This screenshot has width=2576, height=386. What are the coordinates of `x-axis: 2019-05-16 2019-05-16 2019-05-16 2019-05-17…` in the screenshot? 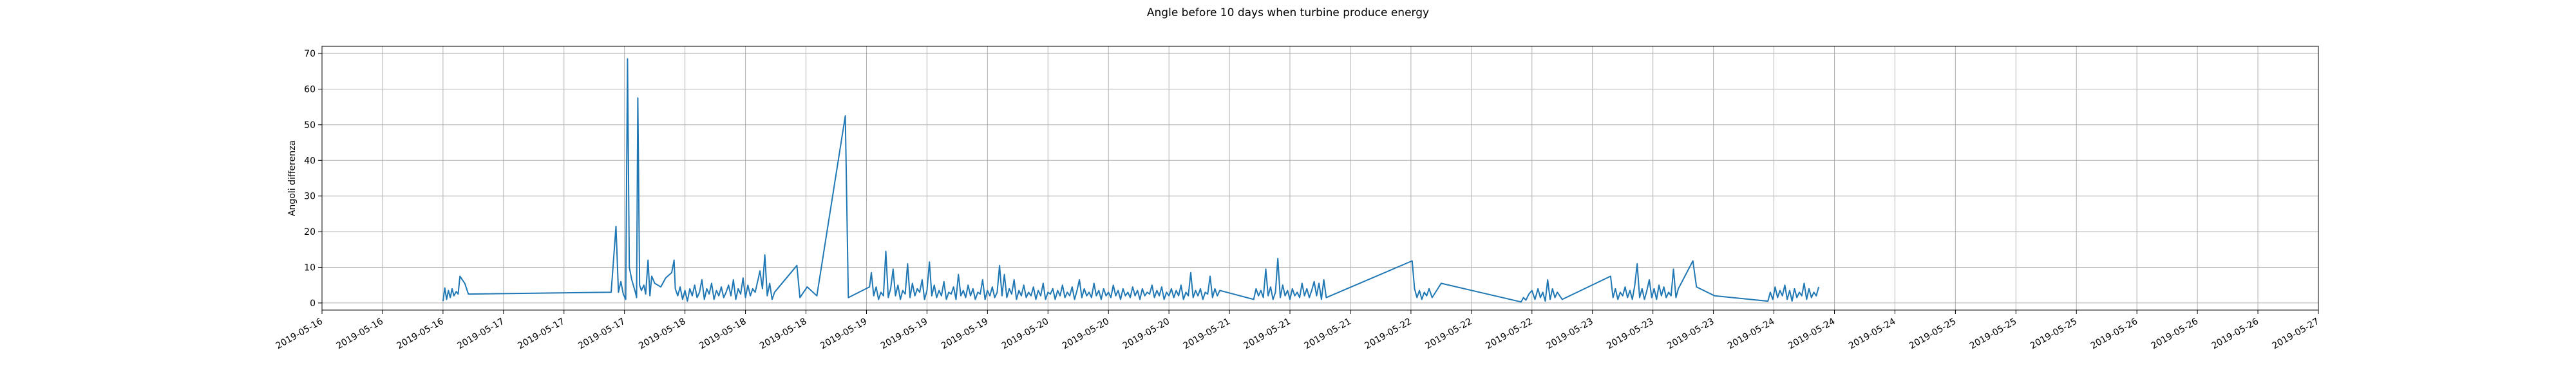 It's located at (1297, 330).